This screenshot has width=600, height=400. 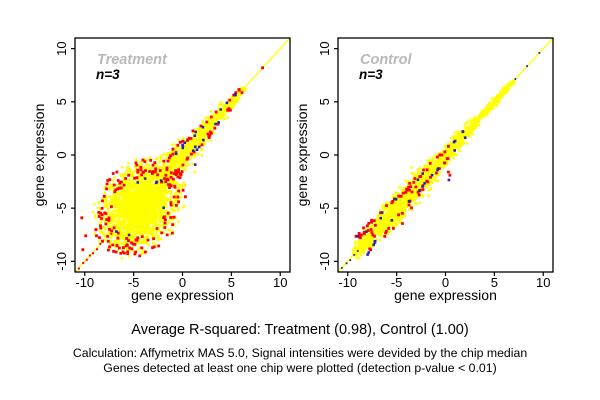 I want to click on points-band, so click(x=463, y=135).